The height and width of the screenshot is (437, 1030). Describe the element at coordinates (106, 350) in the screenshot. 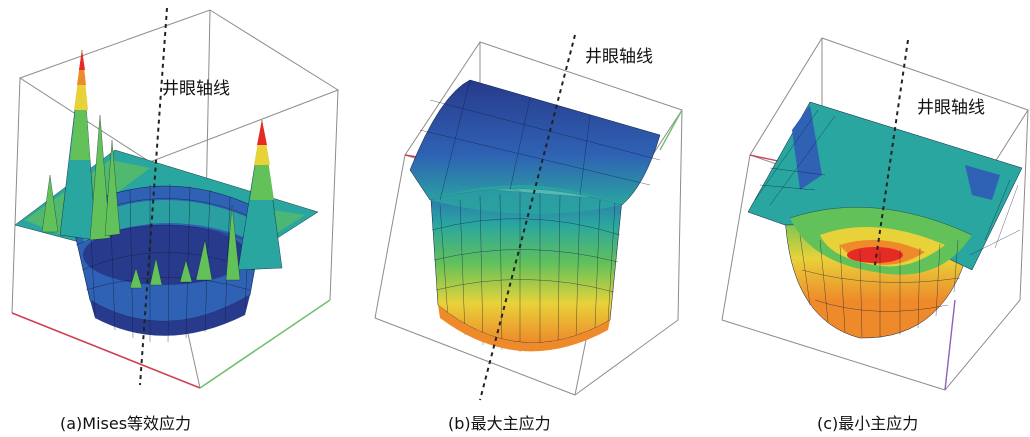

I see `x-axis-line` at that location.